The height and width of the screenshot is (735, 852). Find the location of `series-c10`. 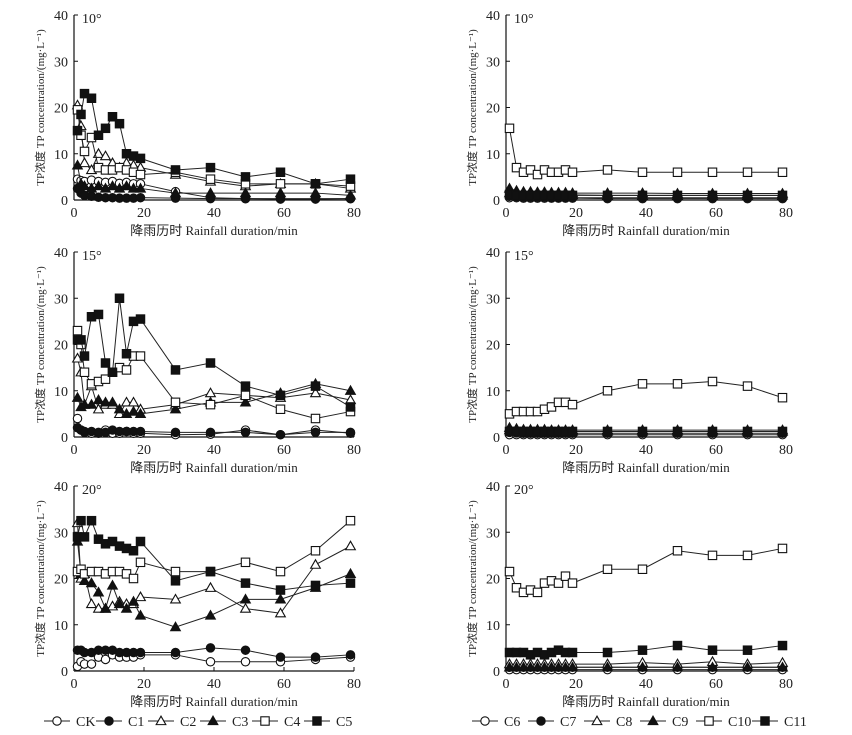

series-c10 is located at coordinates (646, 570).